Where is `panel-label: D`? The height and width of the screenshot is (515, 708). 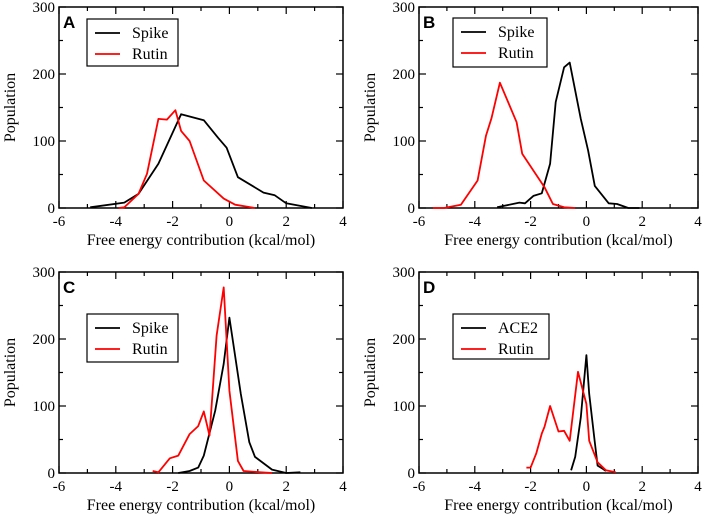
panel-label: D is located at coordinates (429, 287).